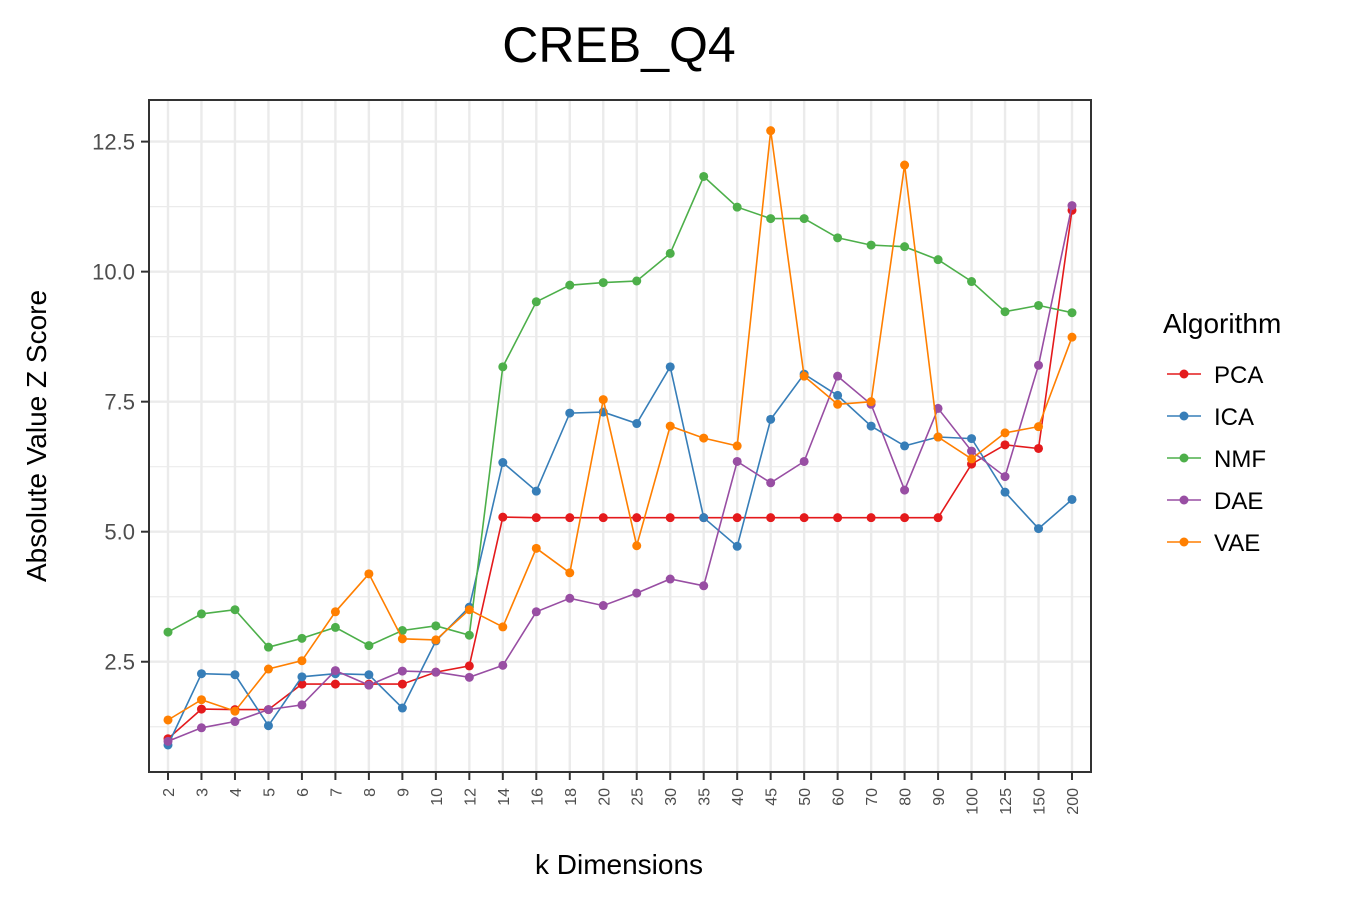 The width and height of the screenshot is (1350, 900). I want to click on x-tick-label: 20, so click(604, 797).